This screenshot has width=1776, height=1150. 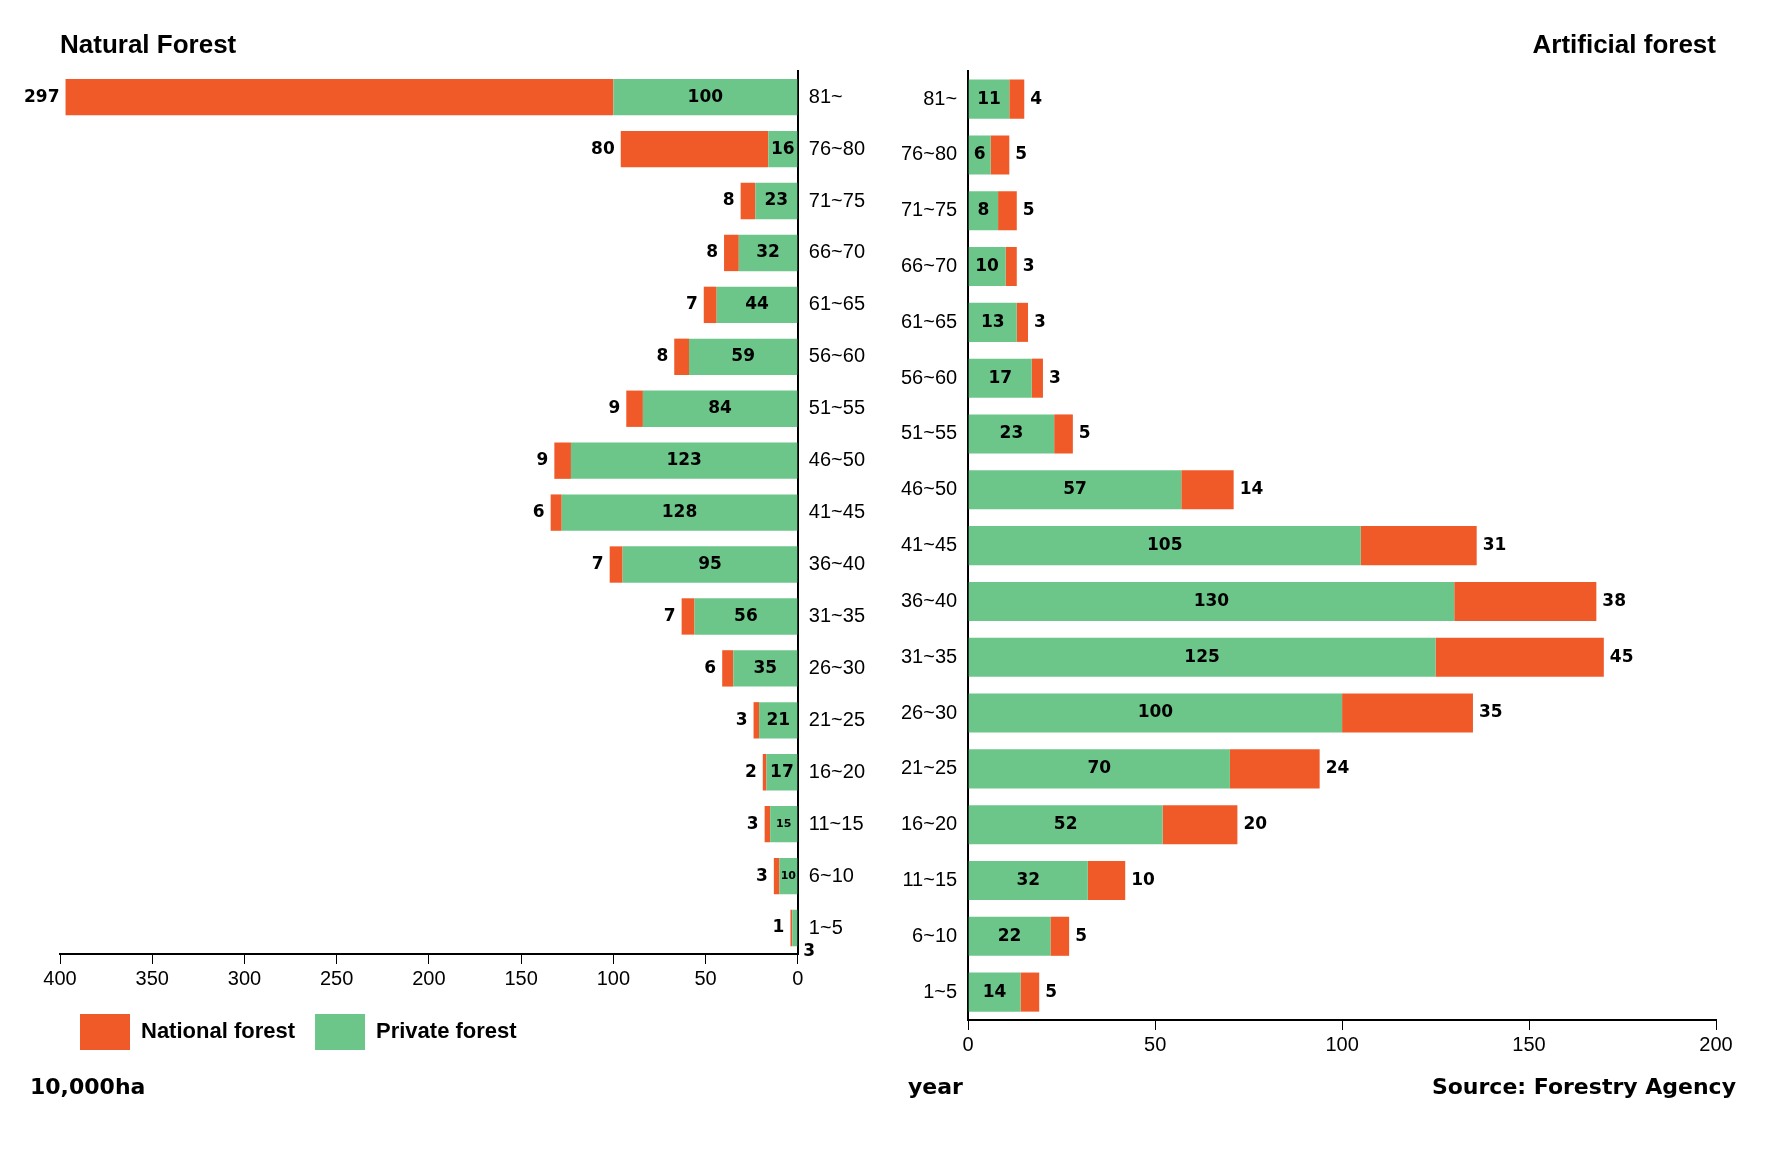 I want to click on data-label: 24, so click(x=1337, y=767).